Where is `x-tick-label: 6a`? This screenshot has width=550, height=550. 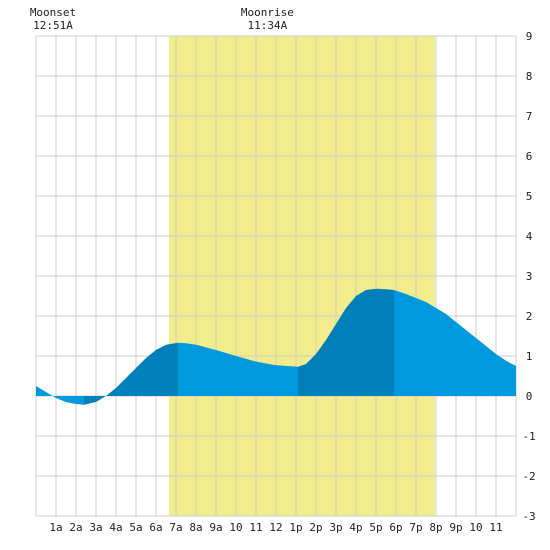
x-tick-label: 6a is located at coordinates (155, 527).